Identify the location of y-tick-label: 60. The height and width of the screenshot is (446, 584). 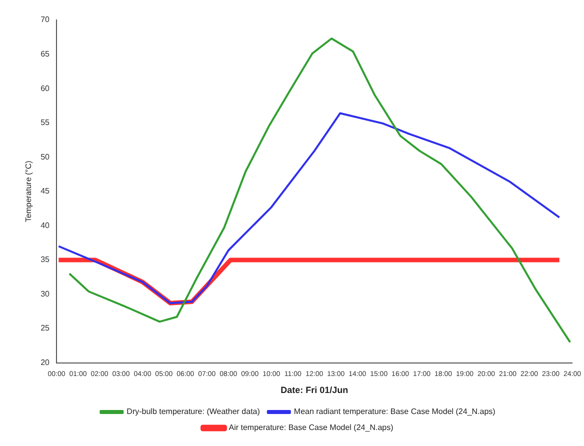
(45, 88).